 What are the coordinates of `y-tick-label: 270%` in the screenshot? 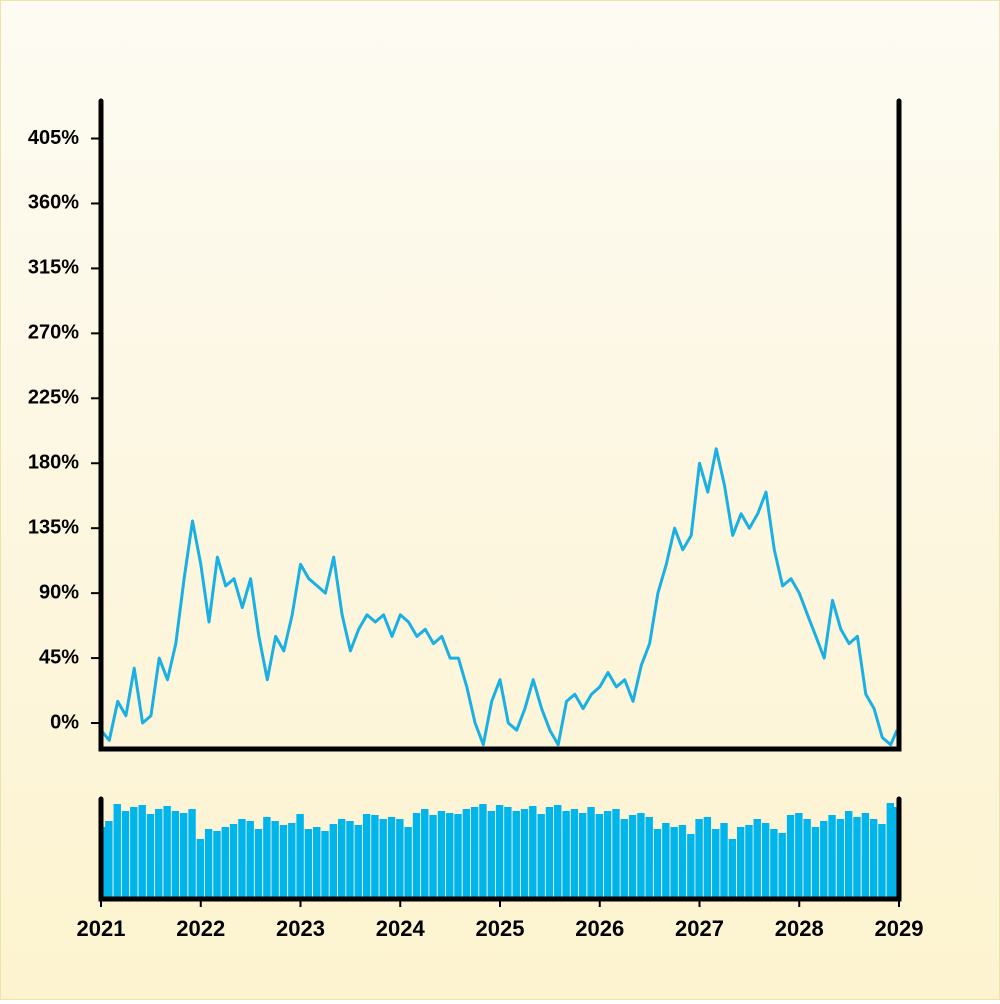 It's located at (53, 333).